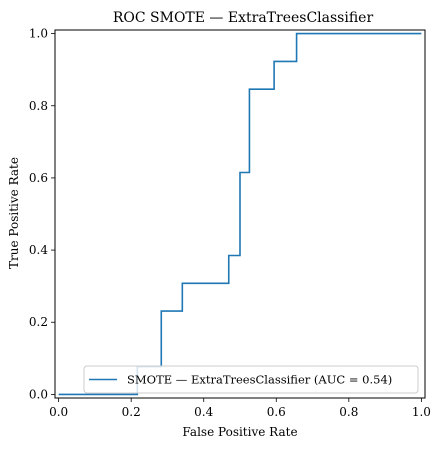 This screenshot has width=440, height=449. I want to click on y-tick-label: 1.0, so click(38, 34).